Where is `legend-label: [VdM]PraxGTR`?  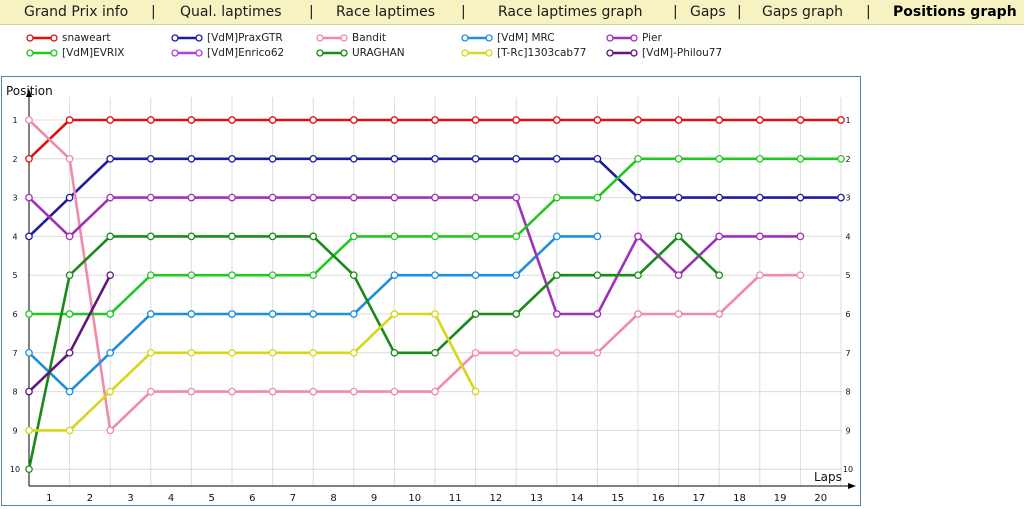
legend-label: [VdM]PraxGTR is located at coordinates (245, 38).